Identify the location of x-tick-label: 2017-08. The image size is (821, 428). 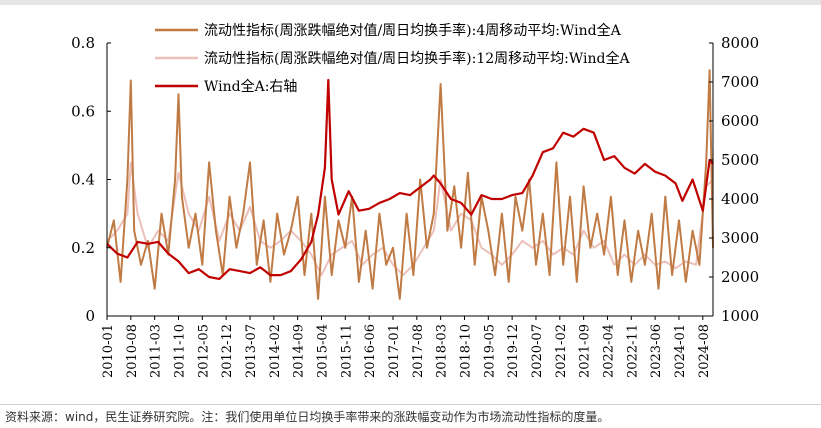
(418, 351).